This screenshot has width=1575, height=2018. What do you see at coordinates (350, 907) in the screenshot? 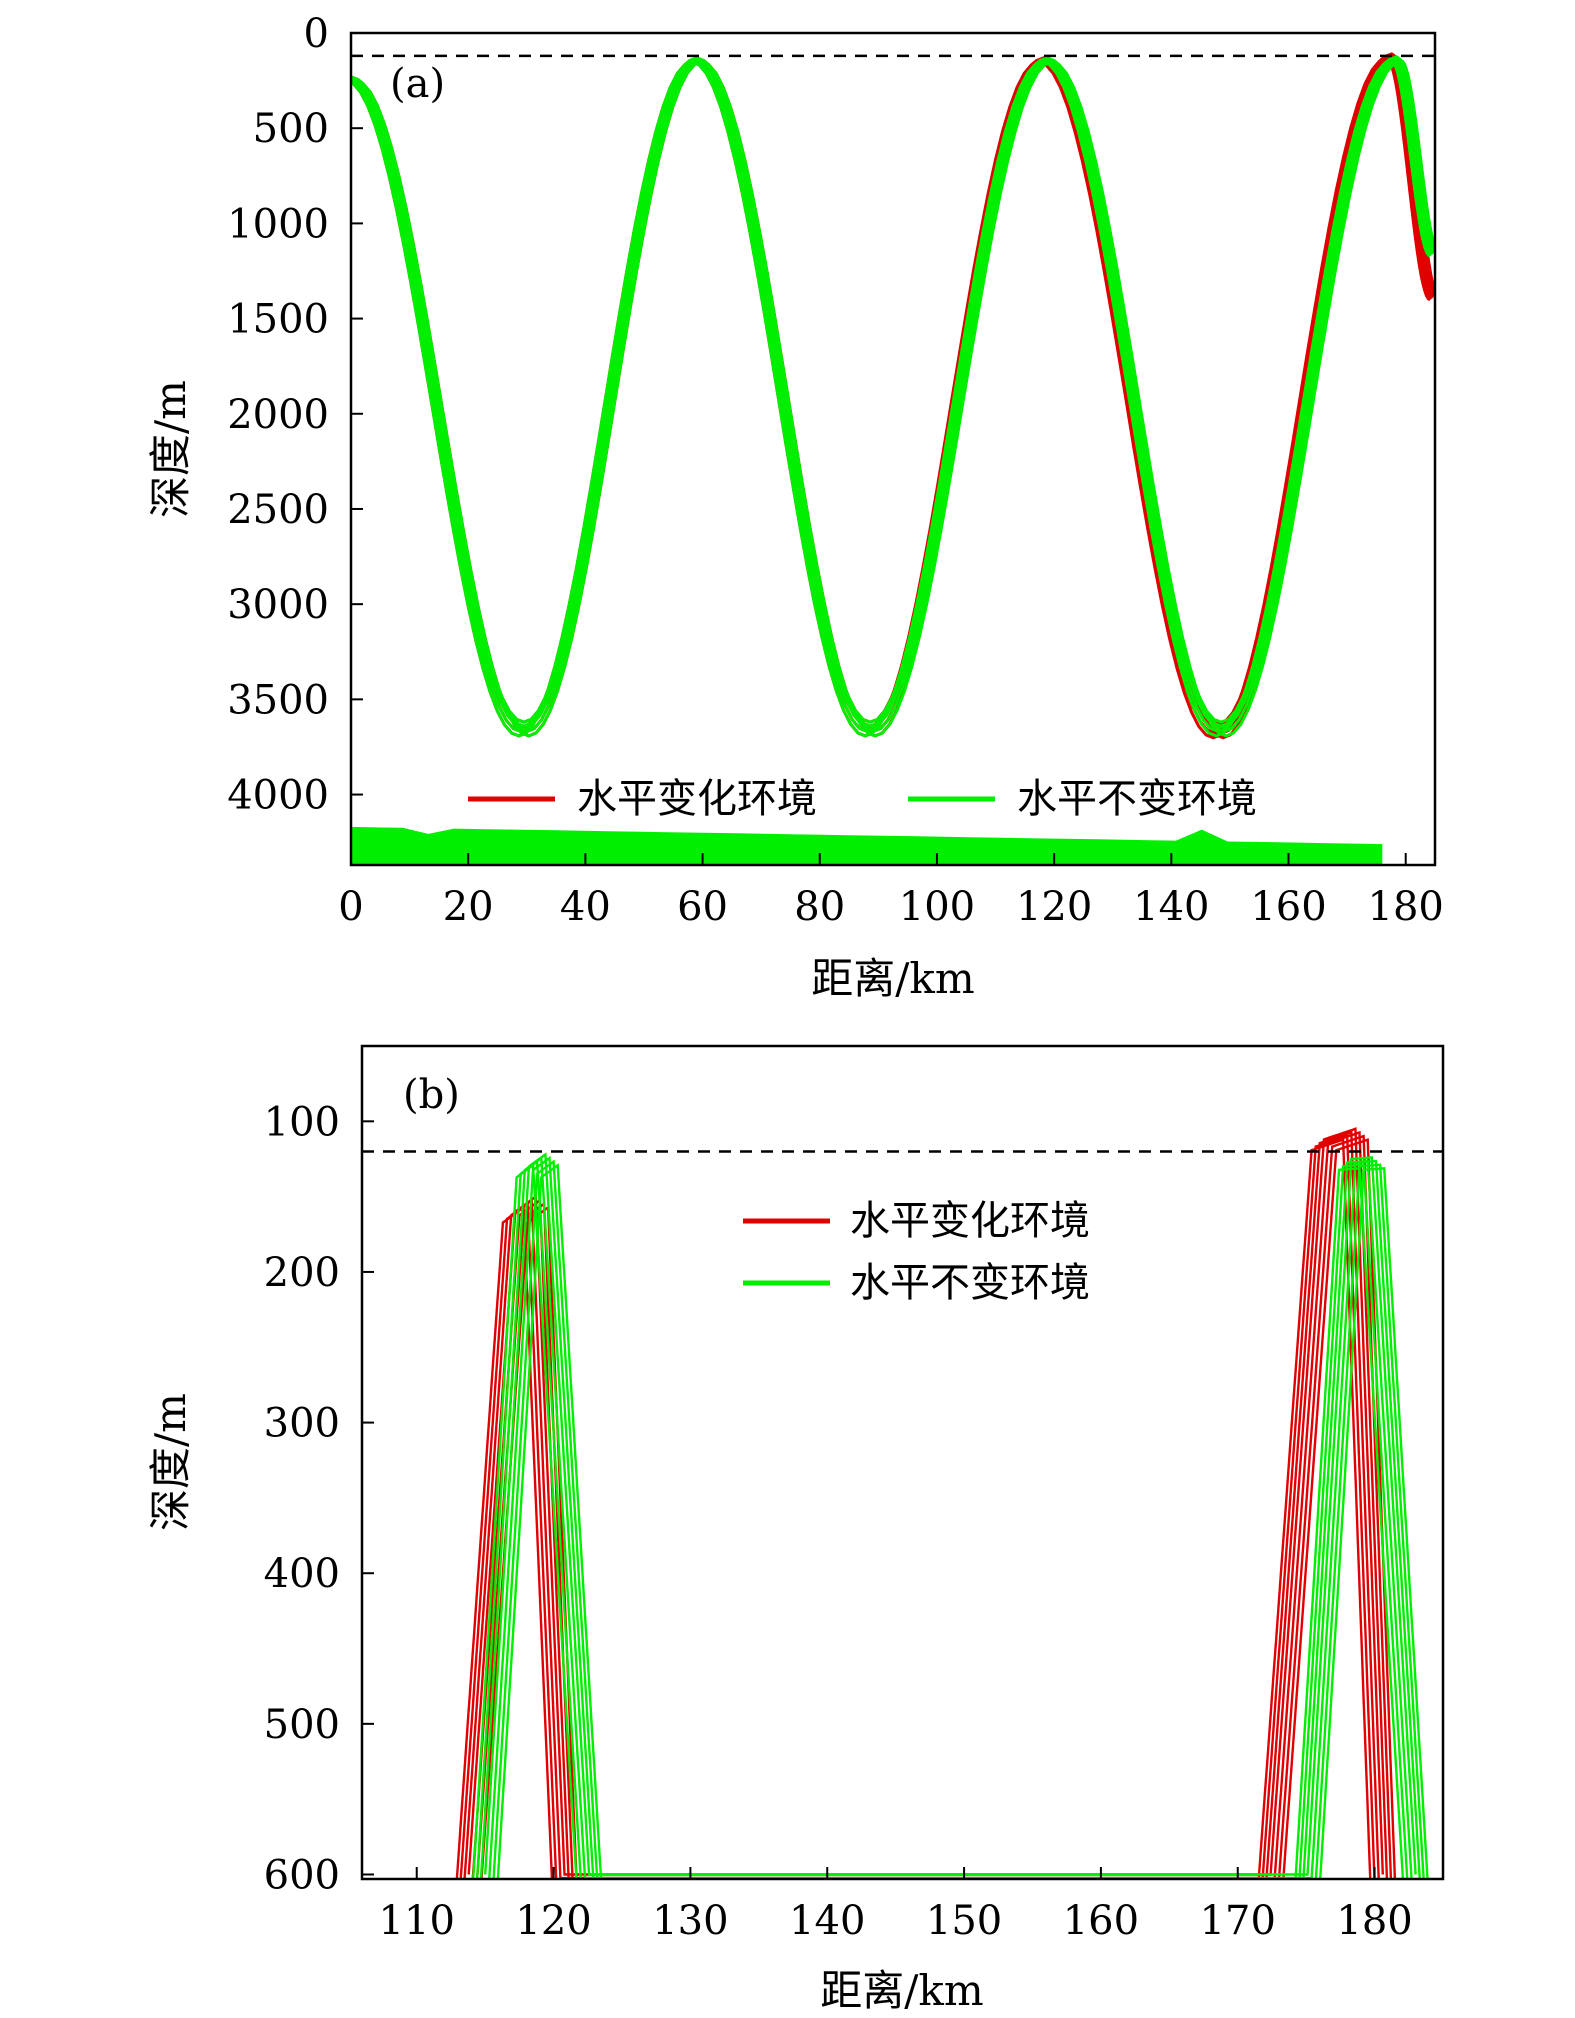
I see `x-tick-label: 0` at bounding box center [350, 907].